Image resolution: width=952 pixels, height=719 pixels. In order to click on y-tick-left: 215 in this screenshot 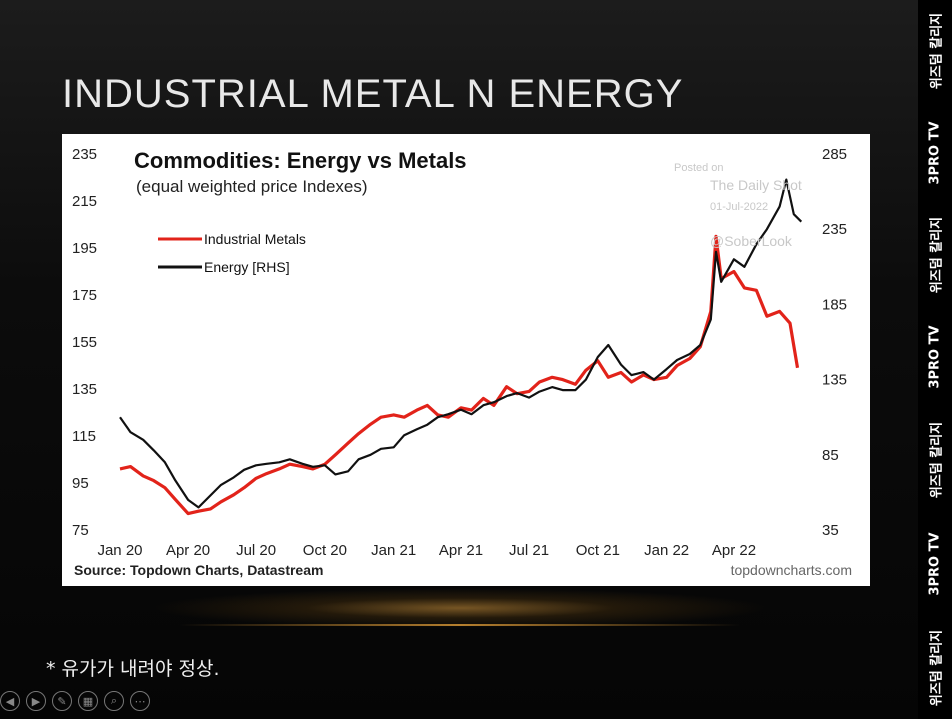, I will do `click(84, 201)`.